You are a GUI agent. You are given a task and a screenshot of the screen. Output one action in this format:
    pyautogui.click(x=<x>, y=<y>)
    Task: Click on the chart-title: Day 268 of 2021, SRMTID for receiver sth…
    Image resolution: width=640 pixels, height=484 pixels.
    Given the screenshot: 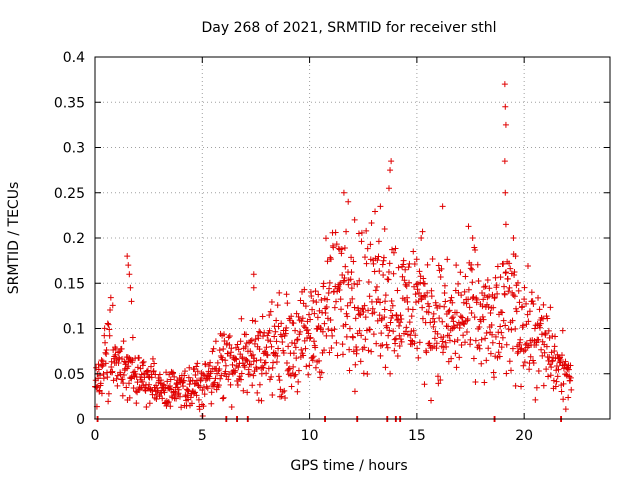 What is the action you would take?
    pyautogui.click(x=349, y=28)
    